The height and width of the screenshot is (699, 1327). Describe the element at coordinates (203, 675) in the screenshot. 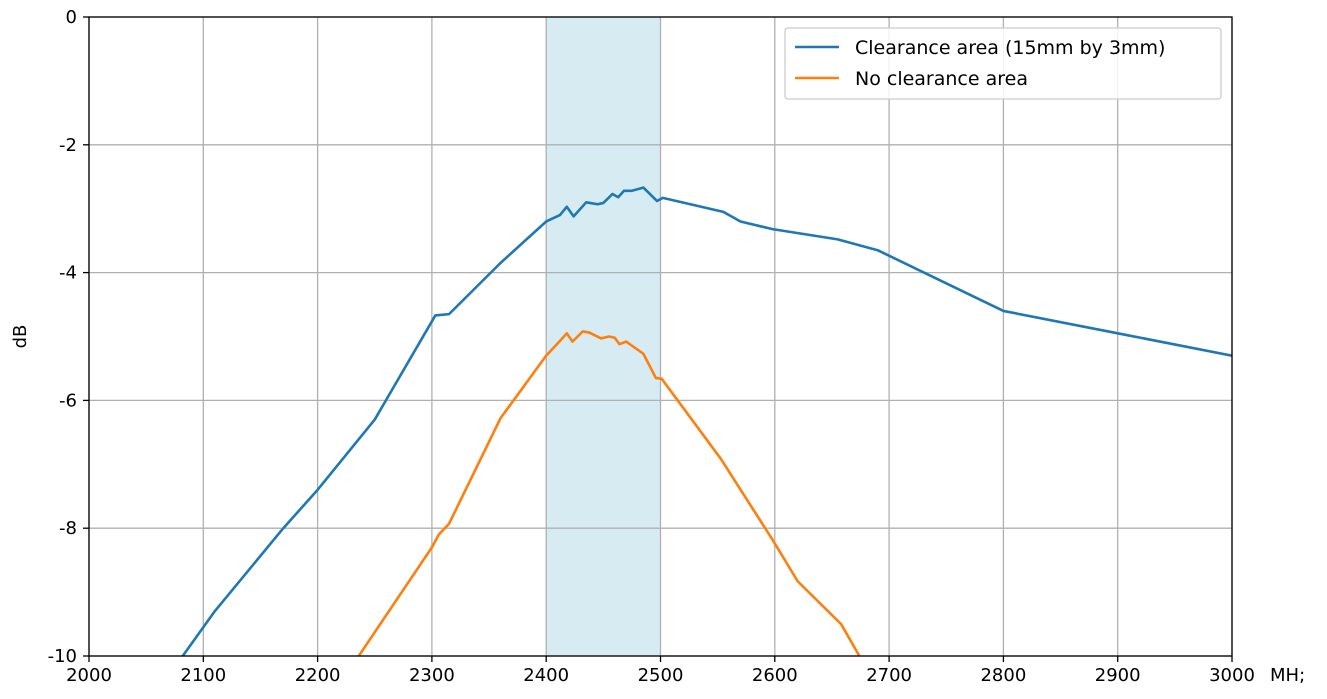

I see `x-tick-label: 2100` at that location.